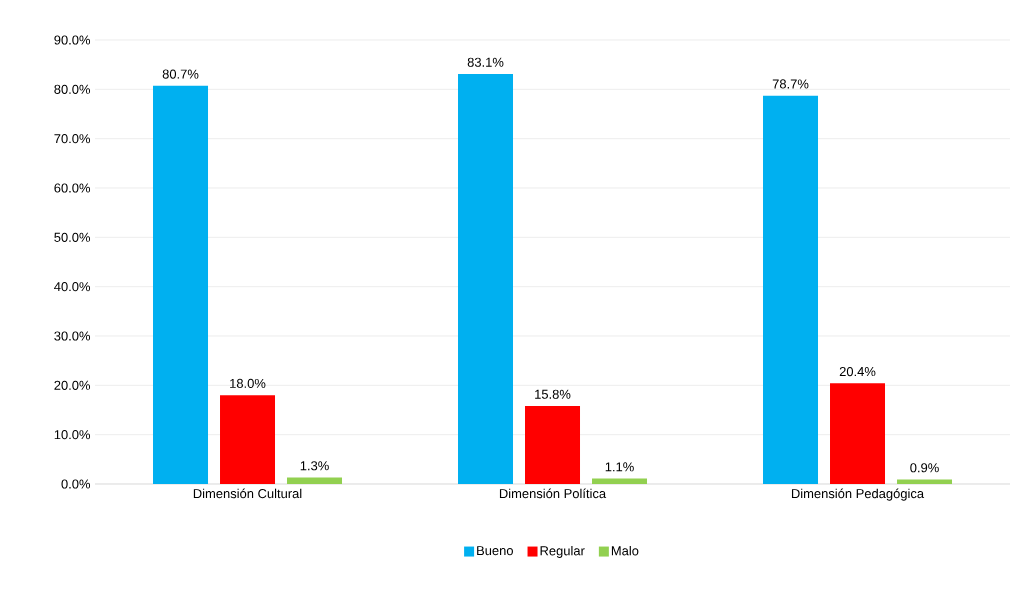 The width and height of the screenshot is (1036, 590). Describe the element at coordinates (314, 466) in the screenshot. I see `data-label: 1.3%` at that location.